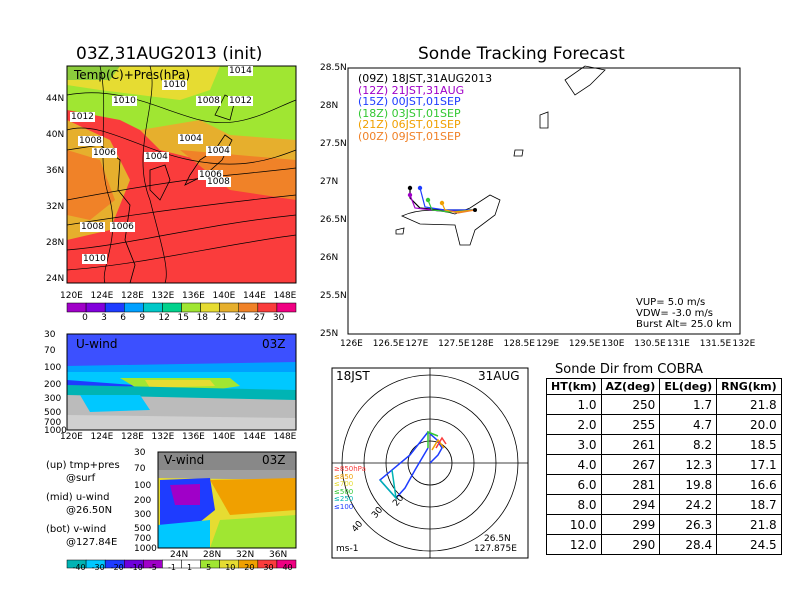 The width and height of the screenshot is (792, 612). What do you see at coordinates (425, 78) in the screenshot?
I see `track-legend-entry: (09Z) 18JST,31AUG2013` at bounding box center [425, 78].